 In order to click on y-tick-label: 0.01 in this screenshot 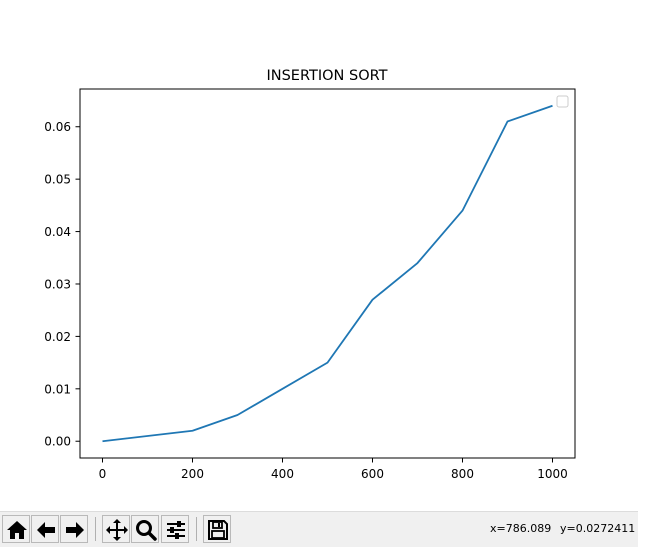, I will do `click(57, 389)`.